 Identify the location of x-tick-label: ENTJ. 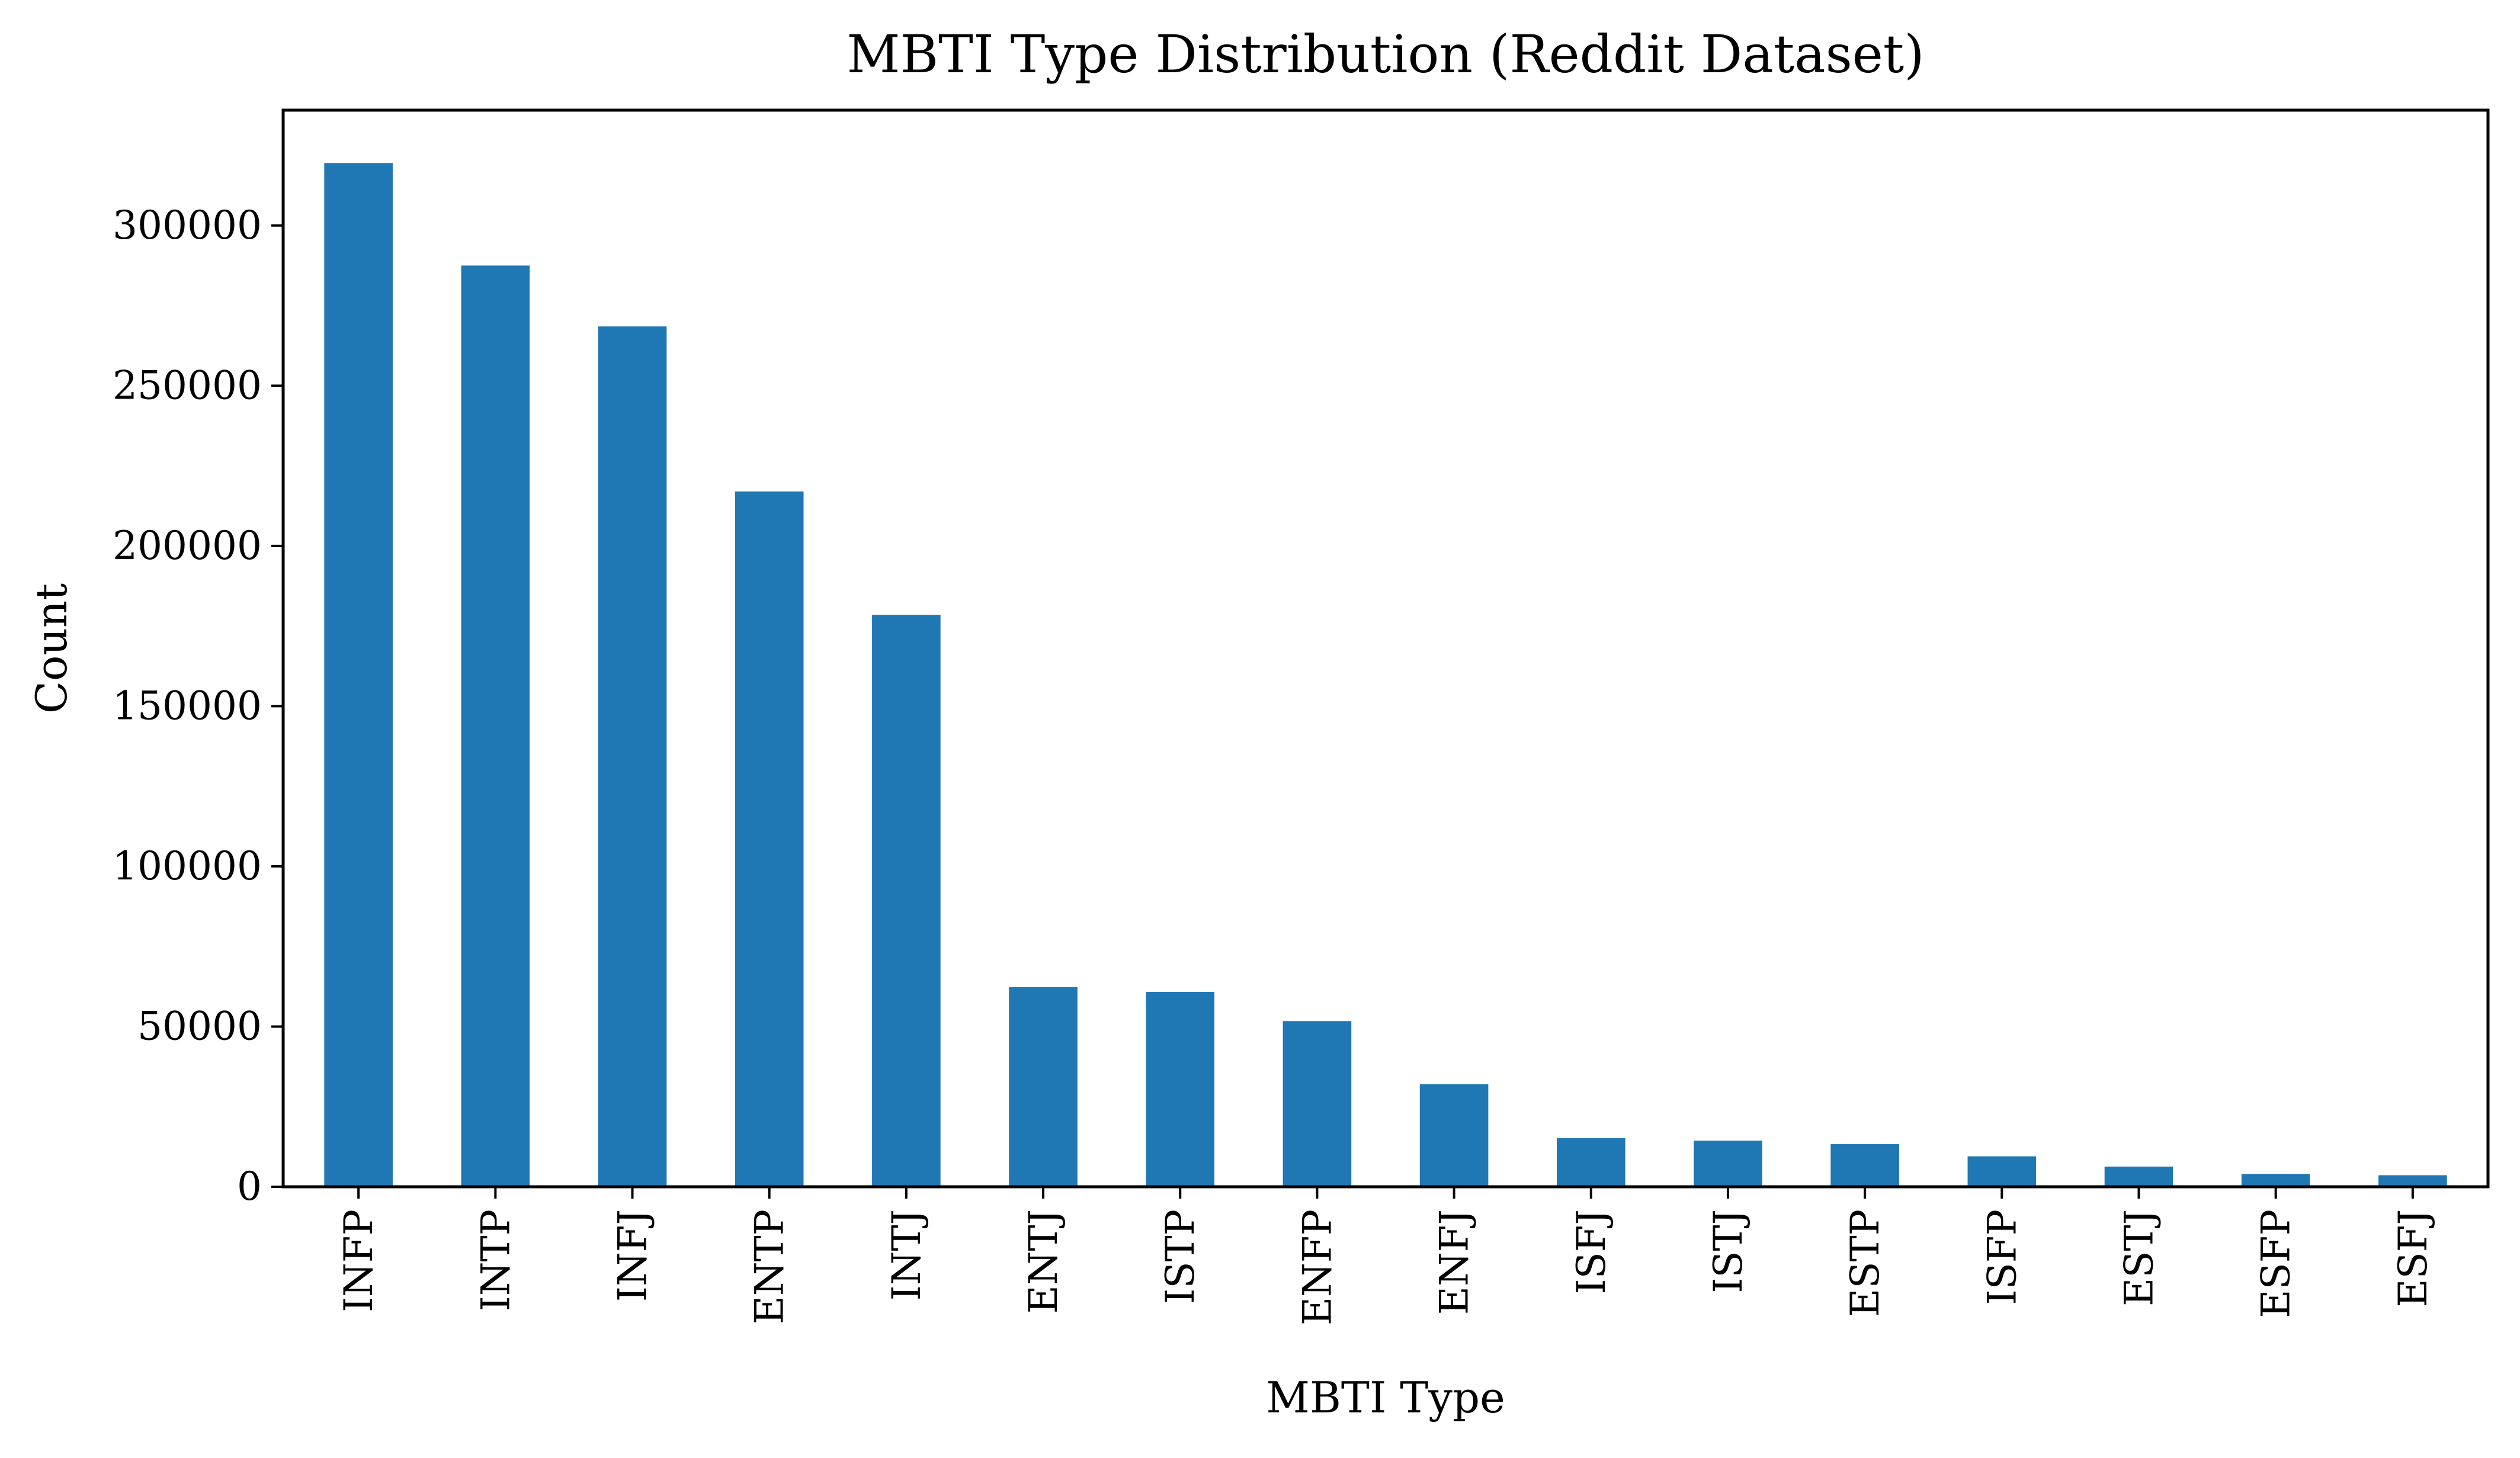
(1043, 1262).